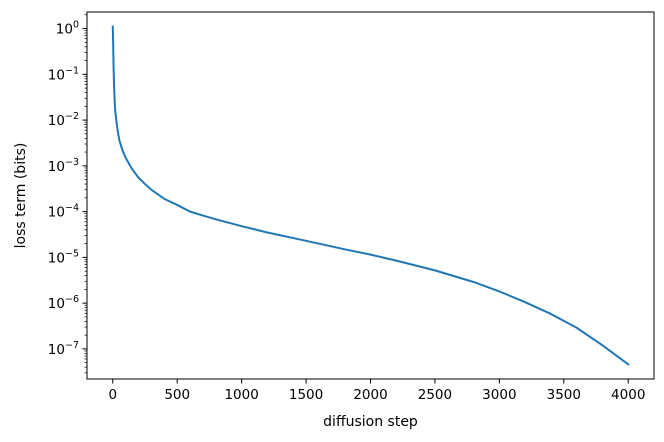  What do you see at coordinates (63, 257) in the screenshot?
I see `y-tick-label: 10⁻⁵` at bounding box center [63, 257].